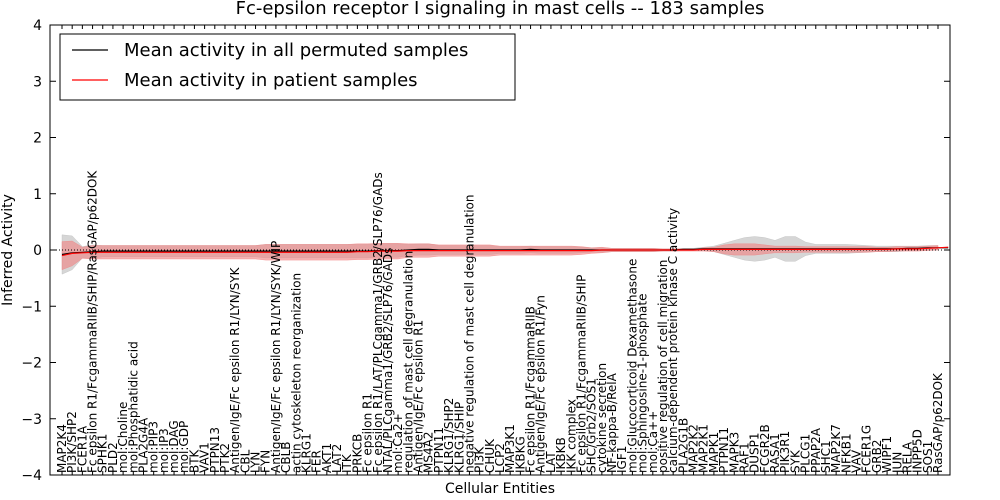 The height and width of the screenshot is (500, 1000). I want to click on x-category-label: mol:Choline, so click(123, 437).